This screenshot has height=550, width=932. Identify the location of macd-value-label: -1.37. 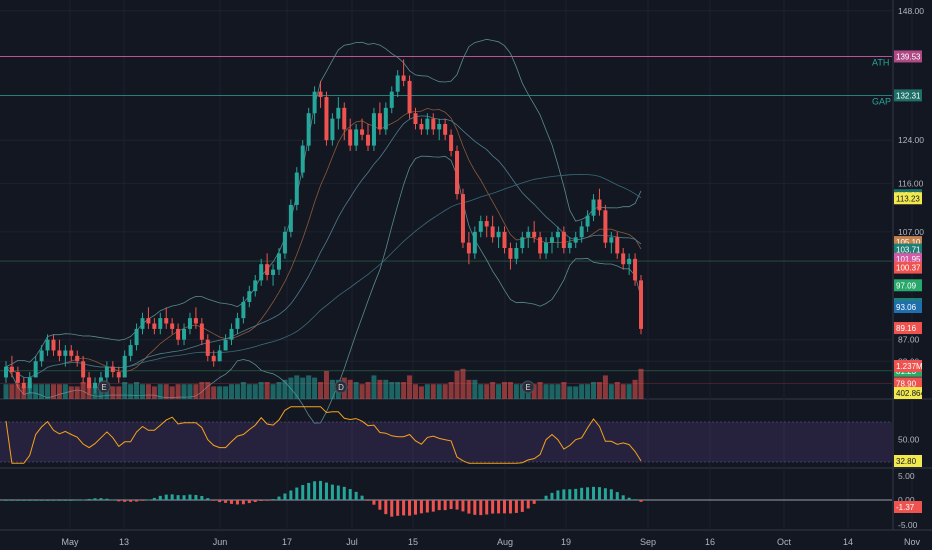
(905, 507).